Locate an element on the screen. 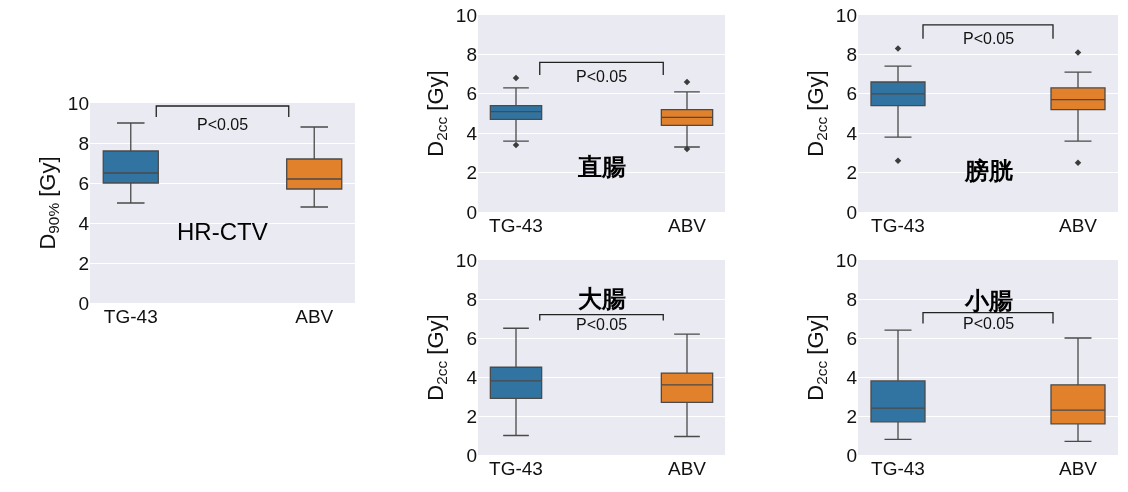 The image size is (1128, 492). text: 直腸 is located at coordinates (601, 166).